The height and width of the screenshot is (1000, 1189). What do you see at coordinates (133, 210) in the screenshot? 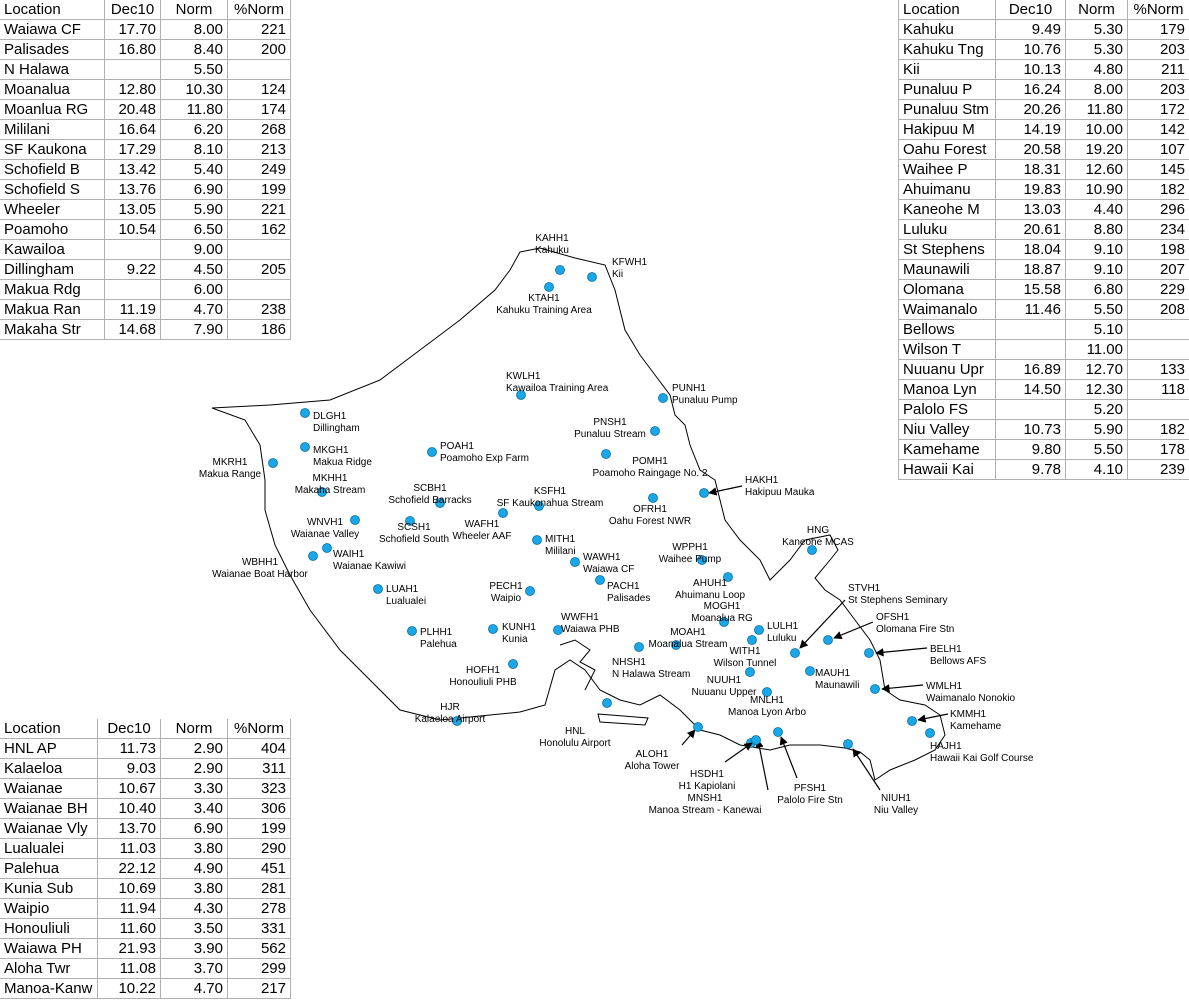
I see `table-cell: 13.05` at bounding box center [133, 210].